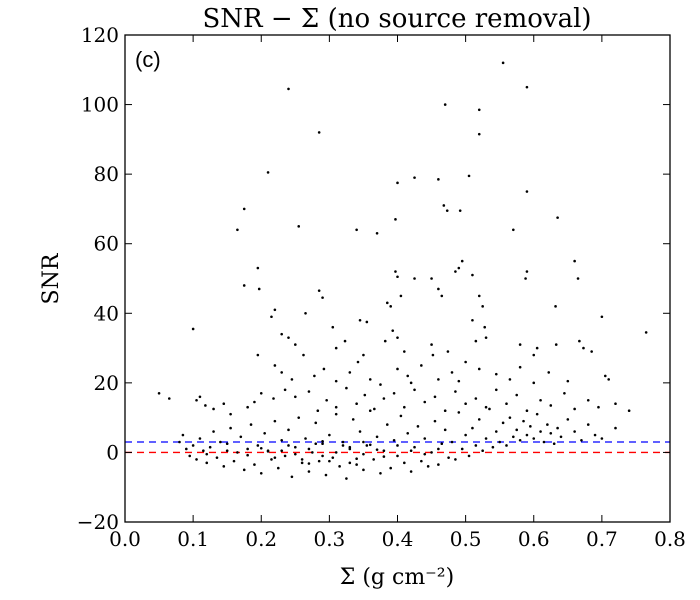 Image resolution: width=700 pixels, height=600 pixels. I want to click on y-tick-label: 60, so click(106, 244).